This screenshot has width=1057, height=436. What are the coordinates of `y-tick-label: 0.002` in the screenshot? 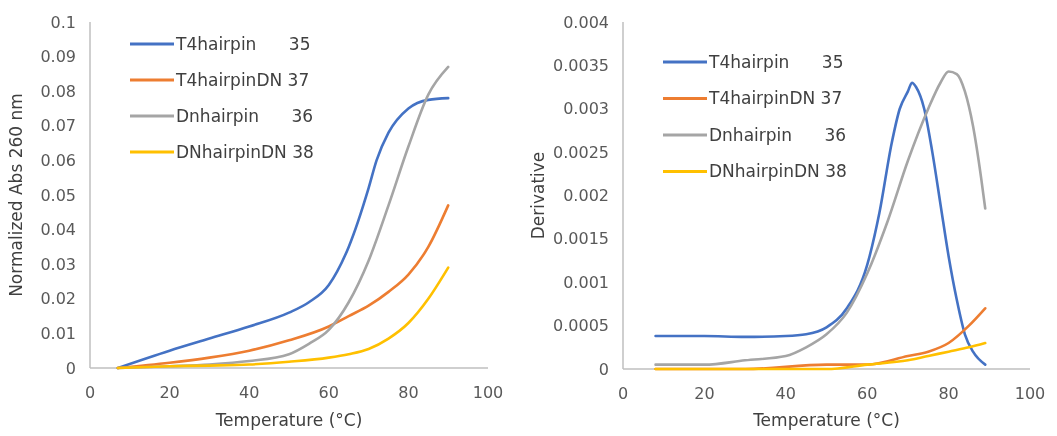 It's located at (586, 196).